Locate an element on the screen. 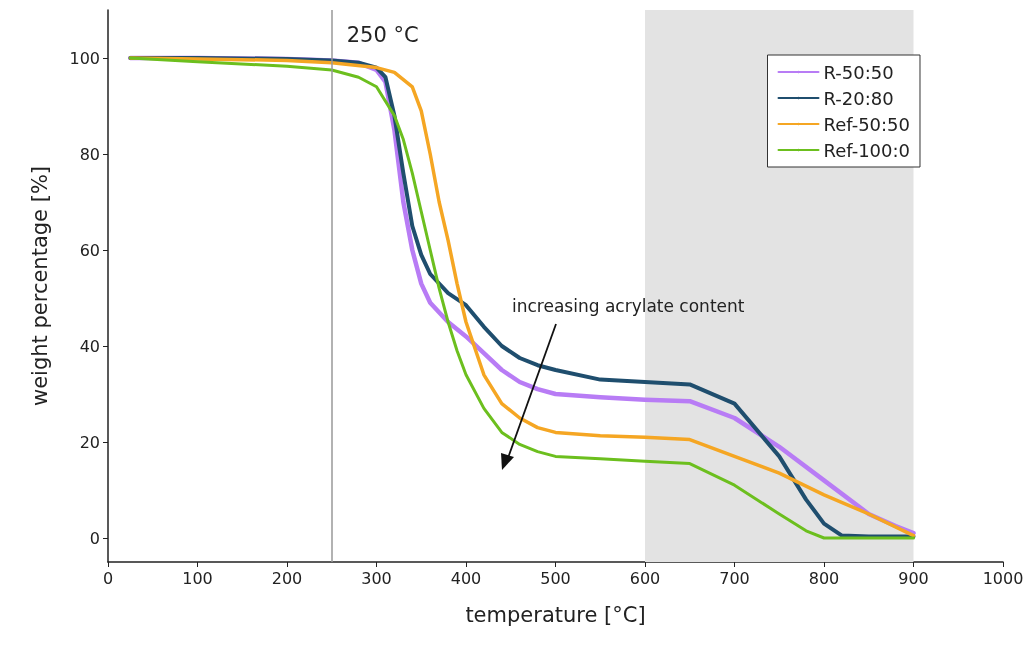 This screenshot has height=657, width=1035. y-tick-label: 100 is located at coordinates (84, 58).